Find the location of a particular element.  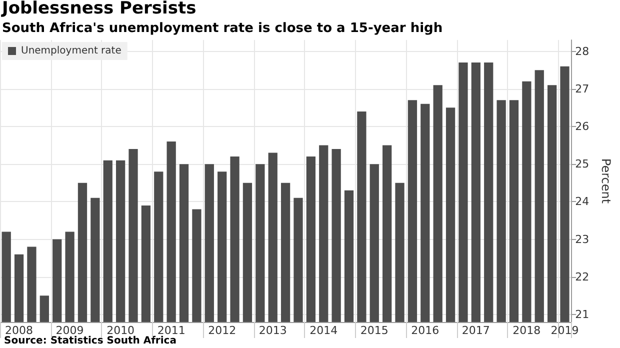

x-tick-label: 2019 is located at coordinates (564, 330).